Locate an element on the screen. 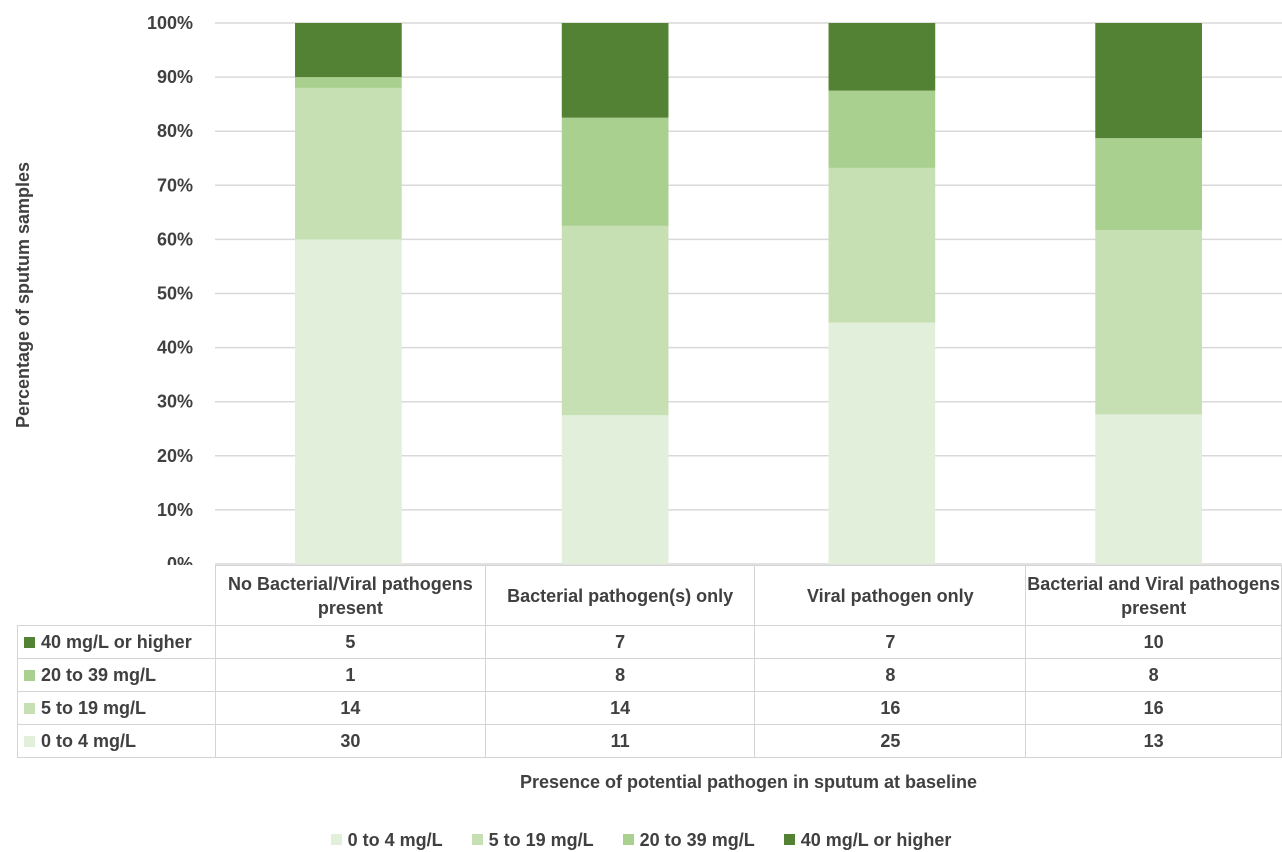 The image size is (1282, 852). table-row: 40 mg/L or higher 5 7 7 10 is located at coordinates (649, 642).